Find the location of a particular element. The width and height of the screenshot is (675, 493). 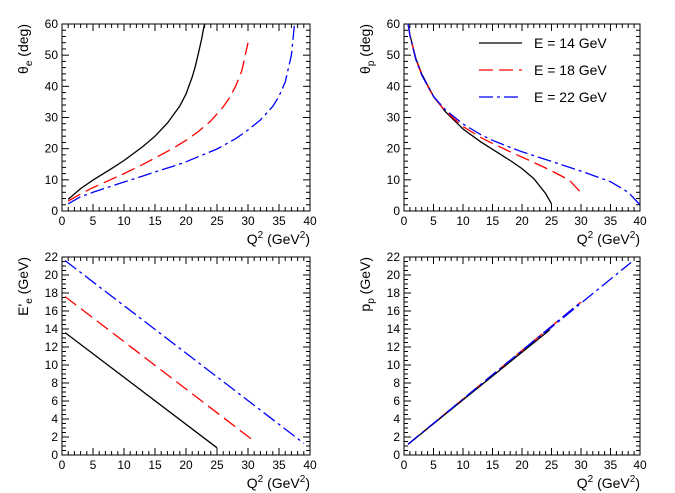

y-axis-label: E'e (GeV) is located at coordinates (25, 286).